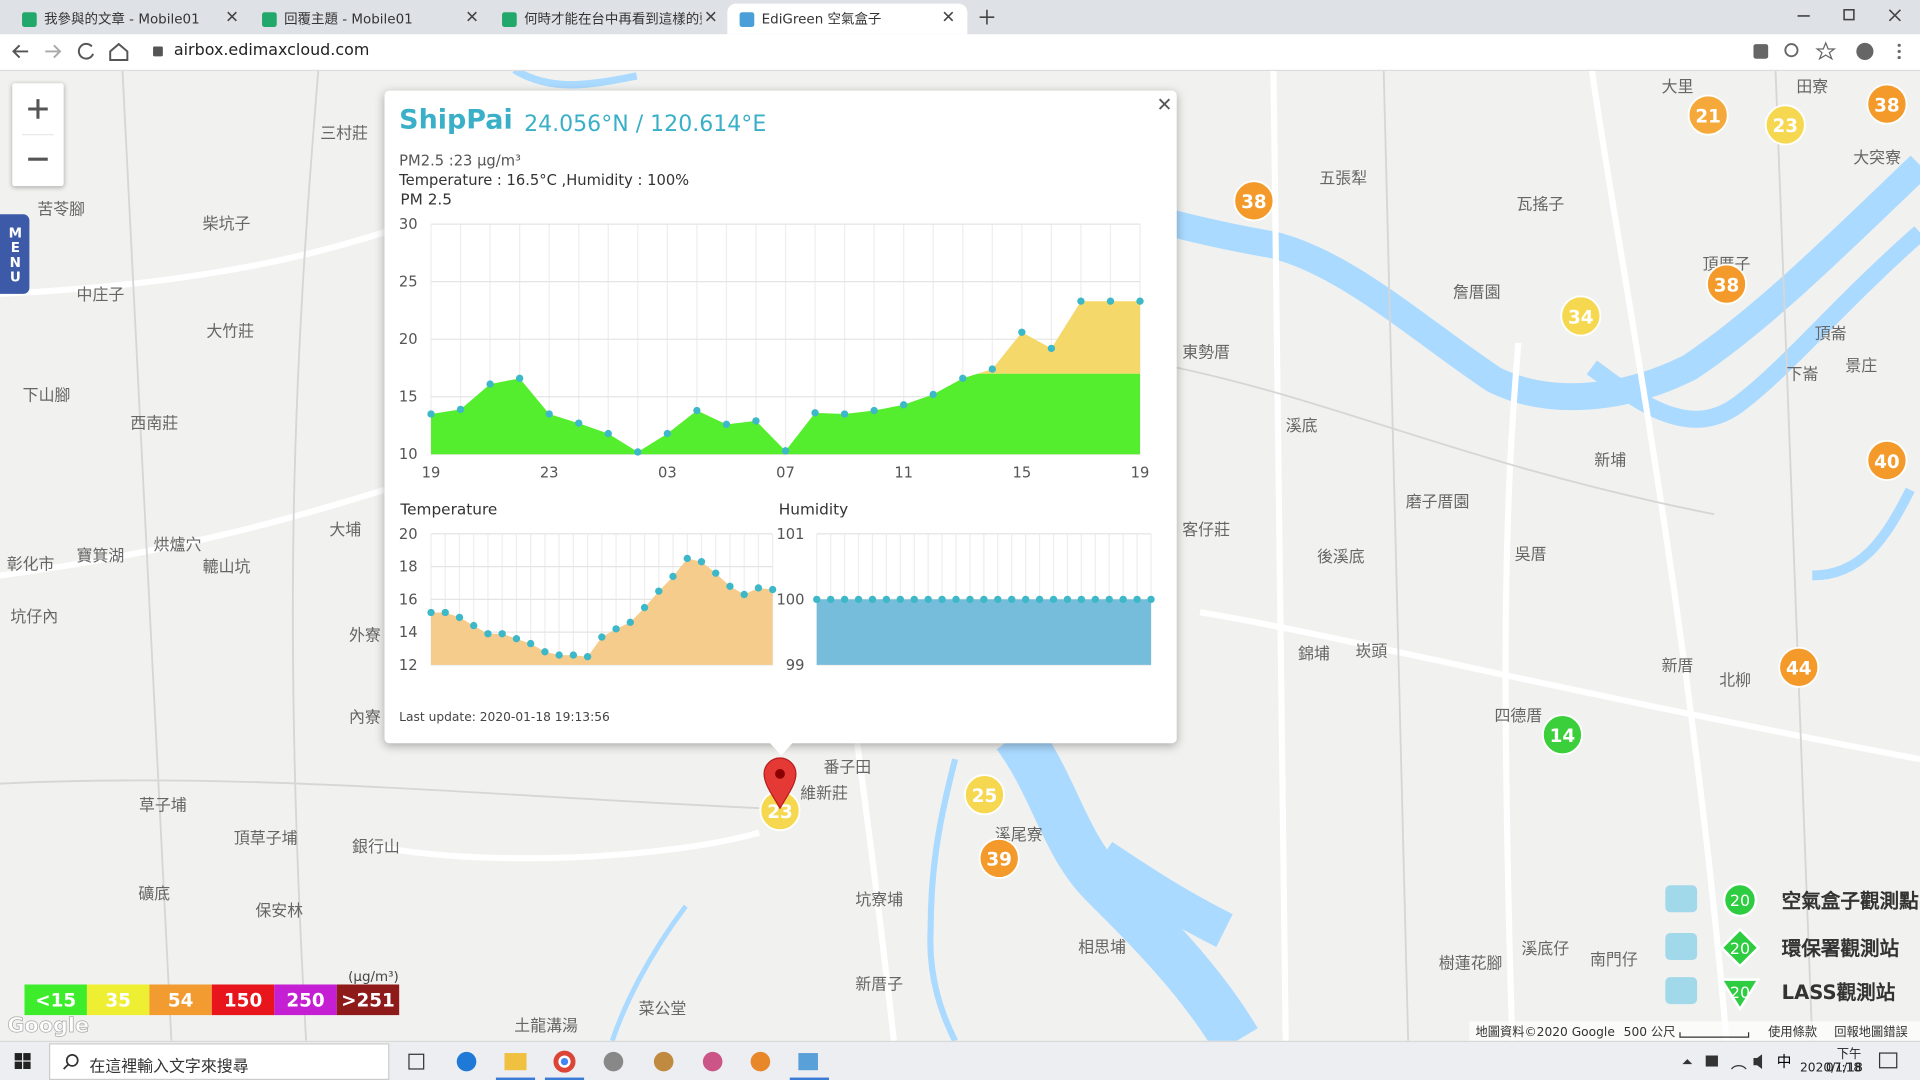 The height and width of the screenshot is (1080, 1920). I want to click on legend-name: 環保署觀測站, so click(1841, 948).